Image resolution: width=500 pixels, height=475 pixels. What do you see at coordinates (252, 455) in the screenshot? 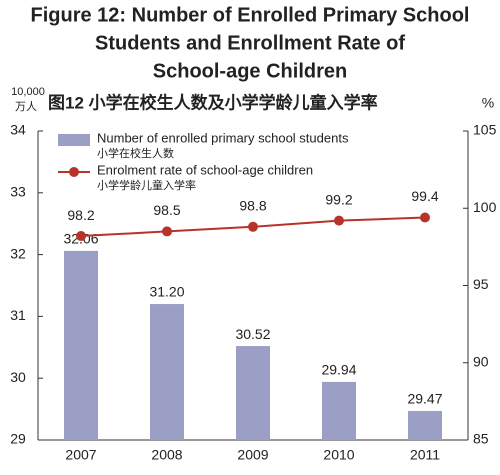
I see `x-tick-label: 2009` at bounding box center [252, 455].